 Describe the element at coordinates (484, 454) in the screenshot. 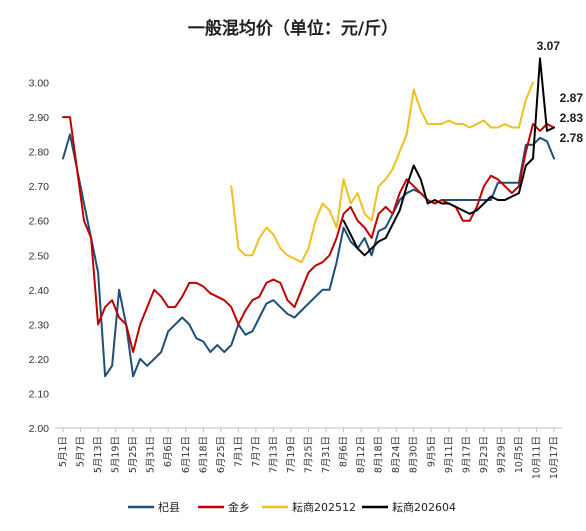

I see `x-tick-label: 9月23日` at that location.